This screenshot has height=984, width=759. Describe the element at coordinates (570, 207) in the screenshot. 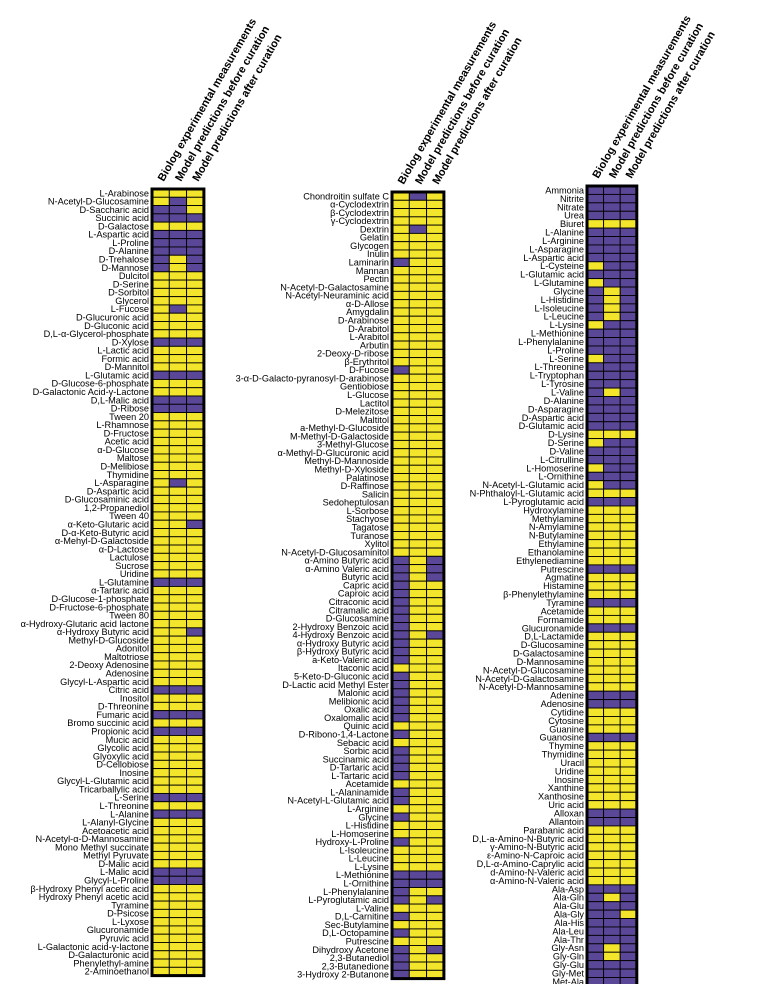

I see `row-label: Nitrate` at that location.